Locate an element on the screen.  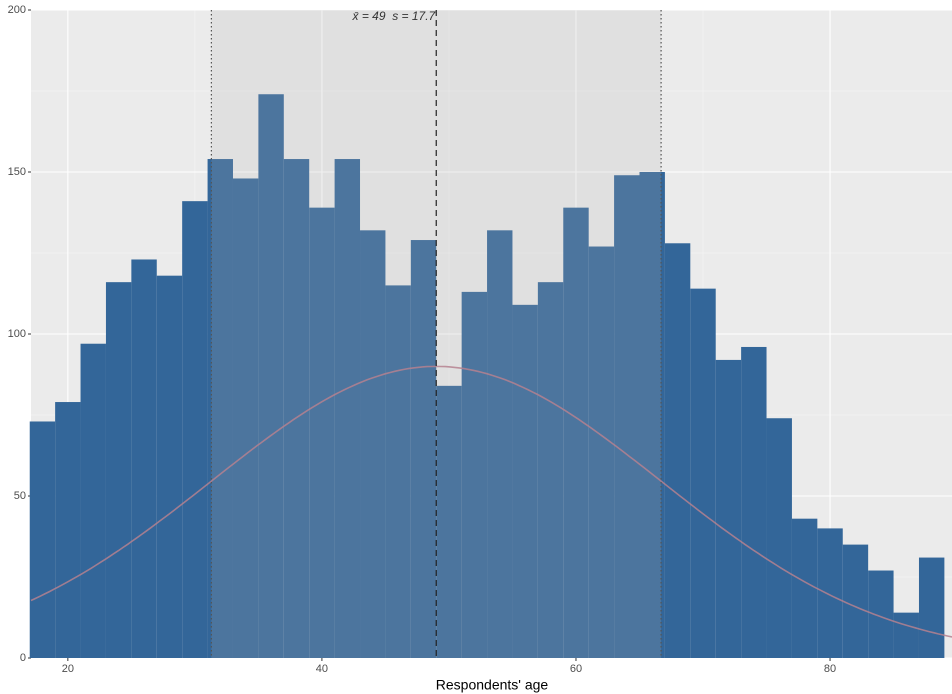
y-tick-label: 50 is located at coordinates (20, 496).